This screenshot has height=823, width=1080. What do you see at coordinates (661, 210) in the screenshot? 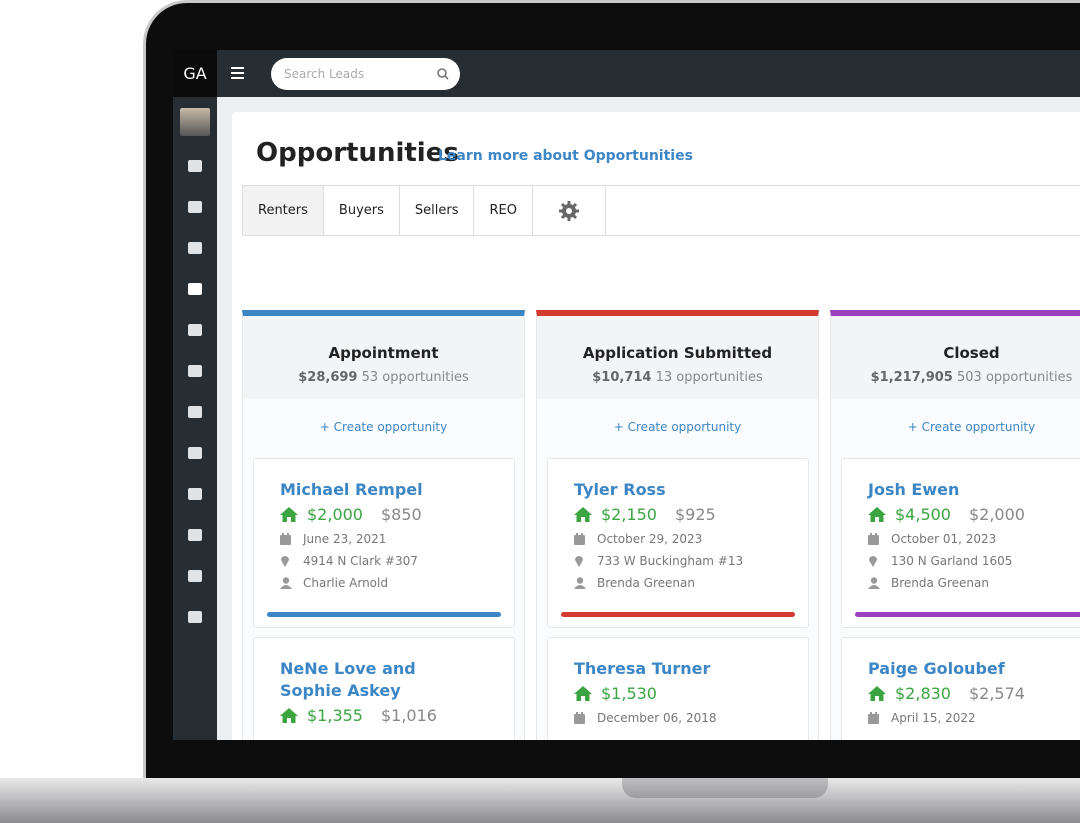
I see `tabs: Renters Buyers Sellers REO` at bounding box center [661, 210].